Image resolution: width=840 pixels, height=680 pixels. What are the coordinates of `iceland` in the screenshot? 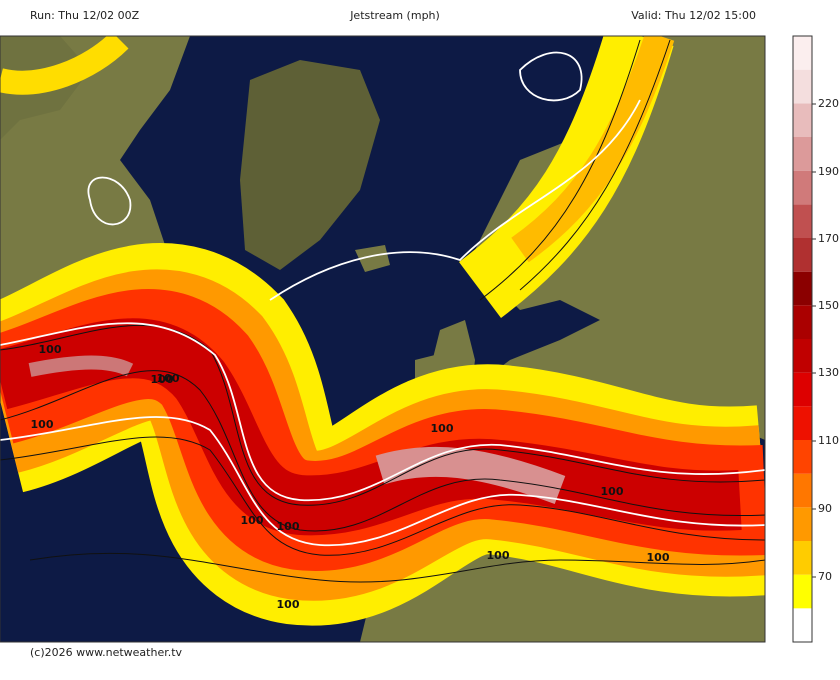 It's located at (372, 258).